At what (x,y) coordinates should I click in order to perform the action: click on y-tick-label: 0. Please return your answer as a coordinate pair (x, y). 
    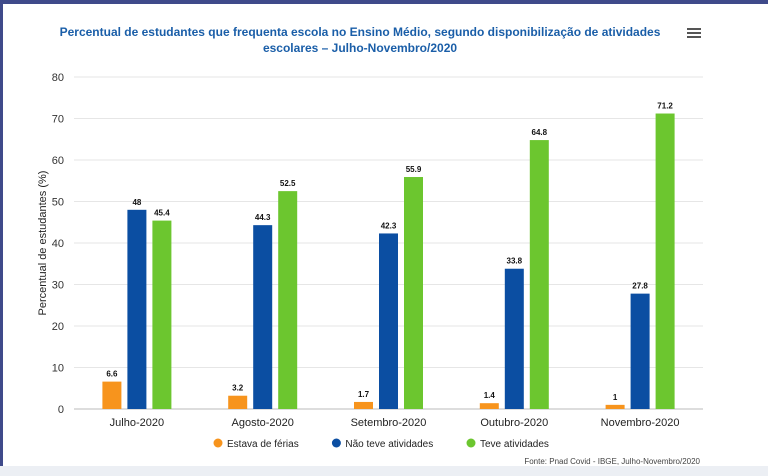
    Looking at the image, I should click on (61, 410).